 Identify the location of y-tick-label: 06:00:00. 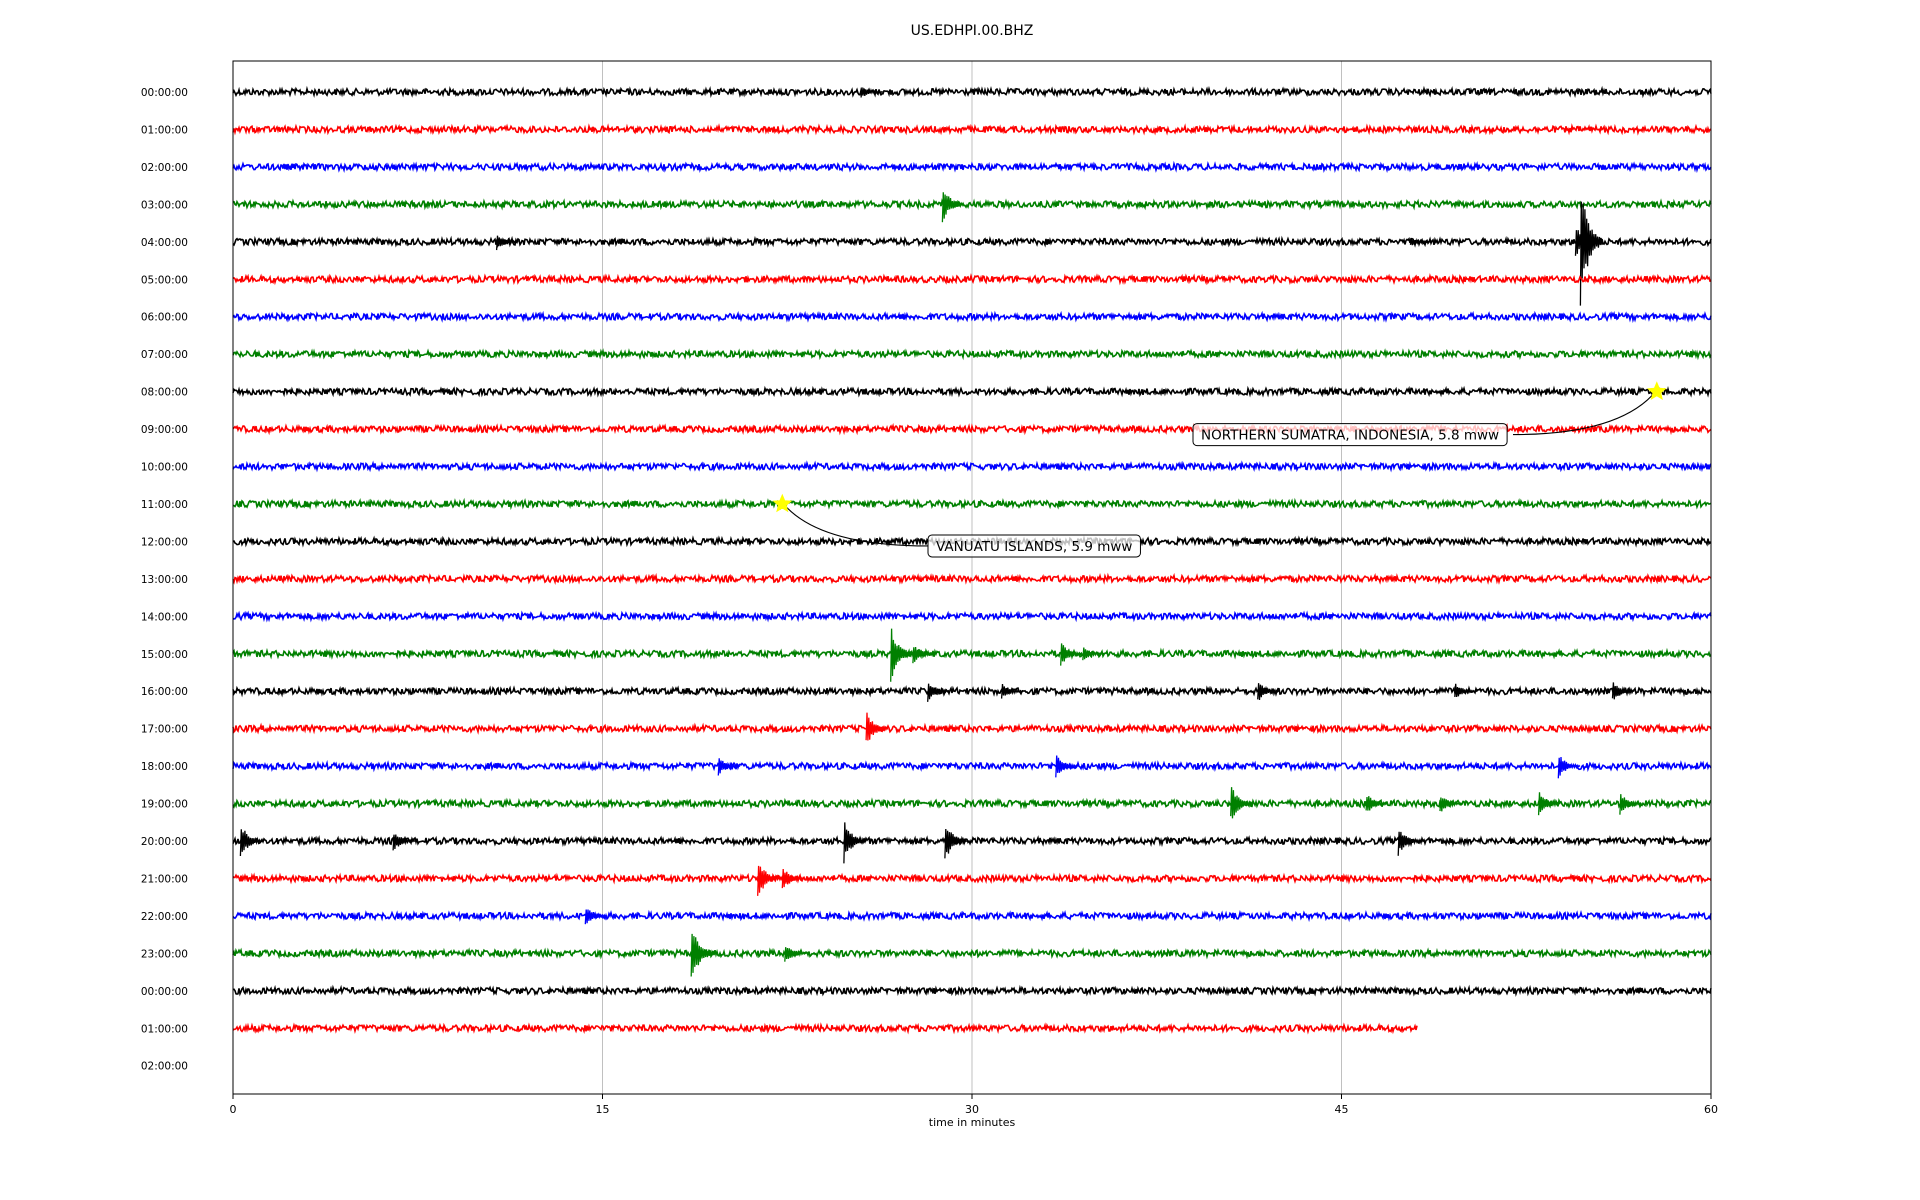
(164, 318).